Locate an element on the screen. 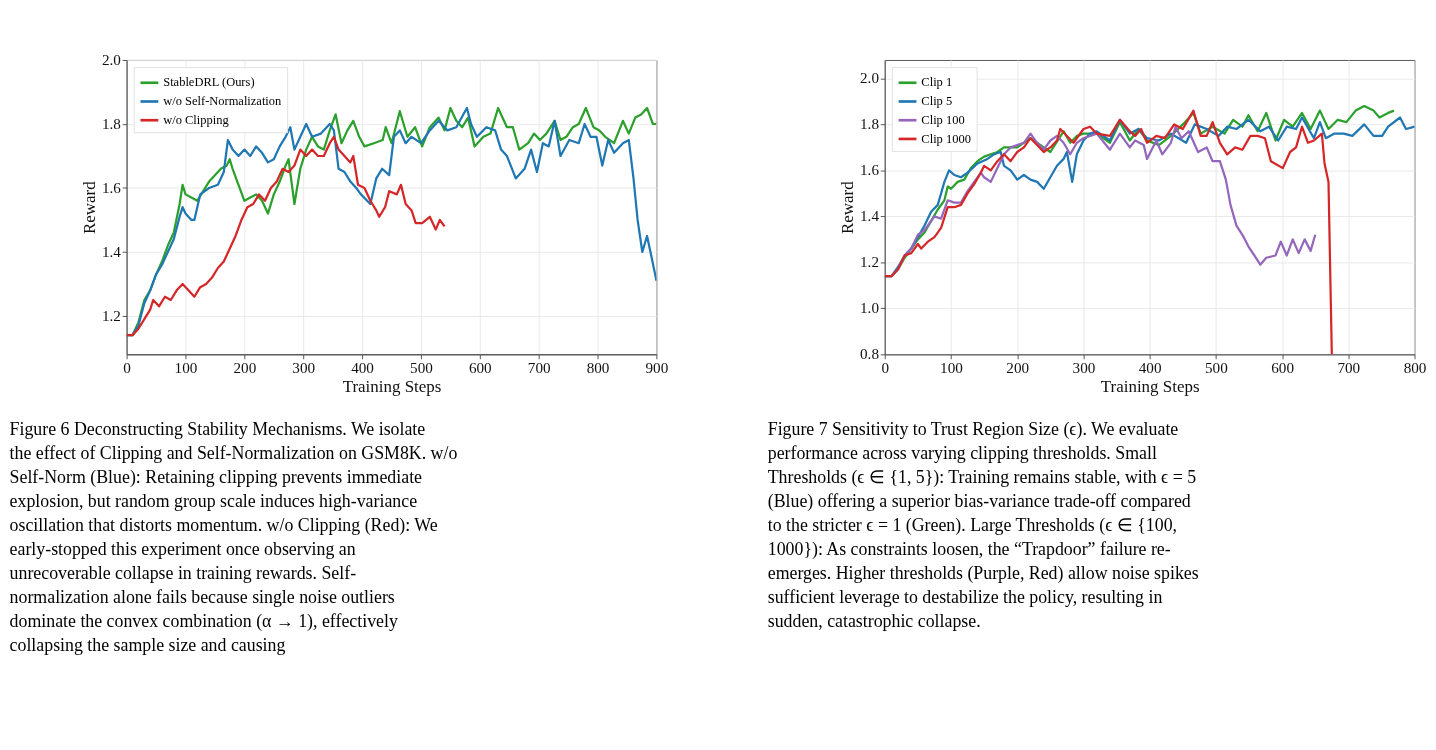  legend-label: w/o Self-Normalization is located at coordinates (223, 101).